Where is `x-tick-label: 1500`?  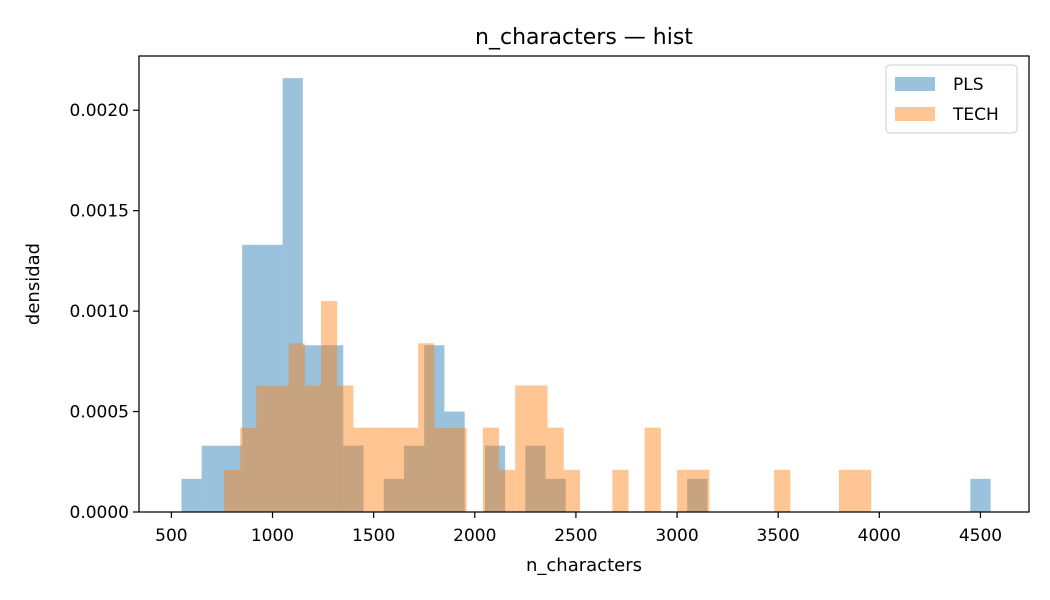 x-tick-label: 1500 is located at coordinates (373, 536).